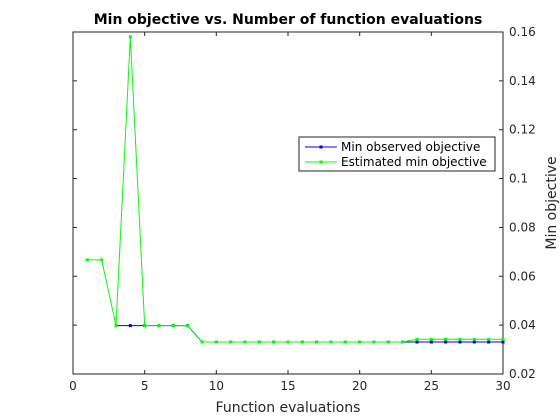  I want to click on y-tick-label: 0.16, so click(522, 32).